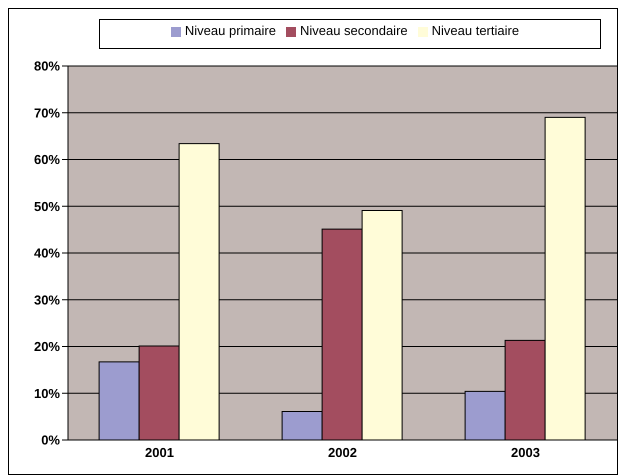  What do you see at coordinates (476, 30) in the screenshot?
I see `legend-label: Niveau tertiaire` at bounding box center [476, 30].